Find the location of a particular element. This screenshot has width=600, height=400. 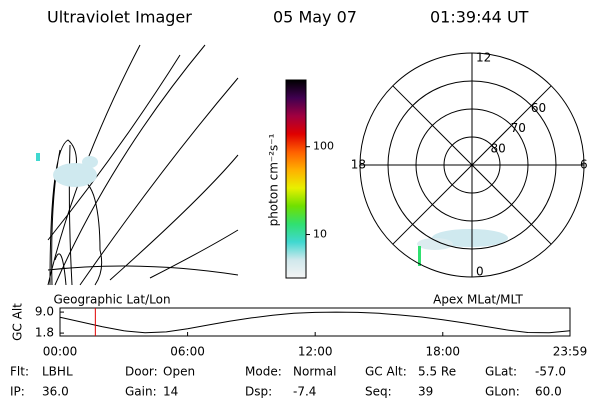

colorbar-label: photon cm⁻²s⁻¹ is located at coordinates (274, 179).